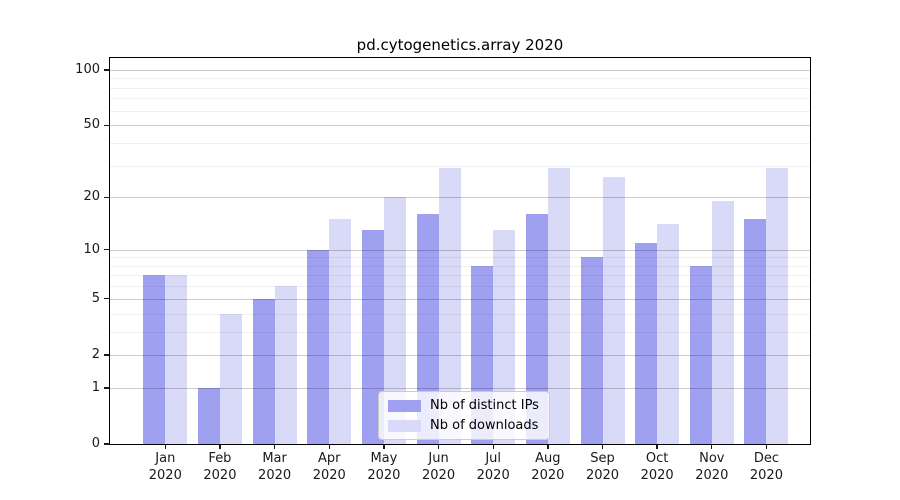 The width and height of the screenshot is (900, 500). Describe the element at coordinates (372, 337) in the screenshot. I see `bar-distinct-ips-may` at that location.